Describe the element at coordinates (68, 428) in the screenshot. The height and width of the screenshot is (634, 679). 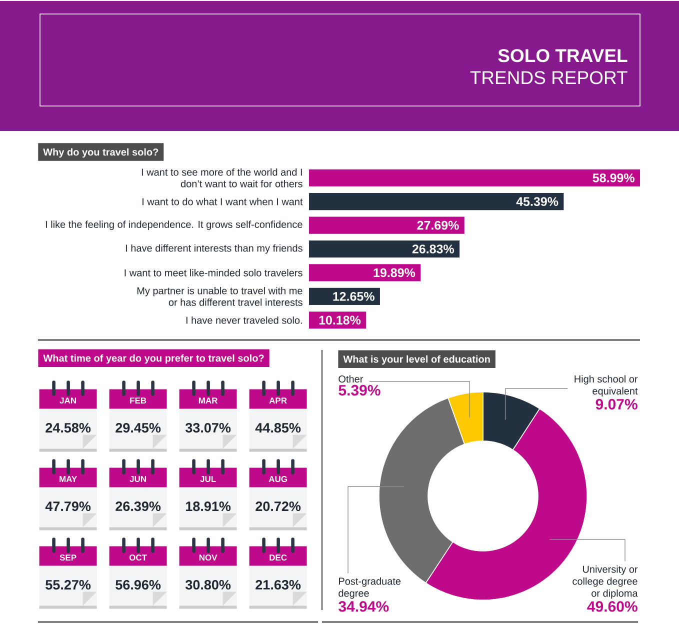
I see `data-label: 24.58%` at that location.